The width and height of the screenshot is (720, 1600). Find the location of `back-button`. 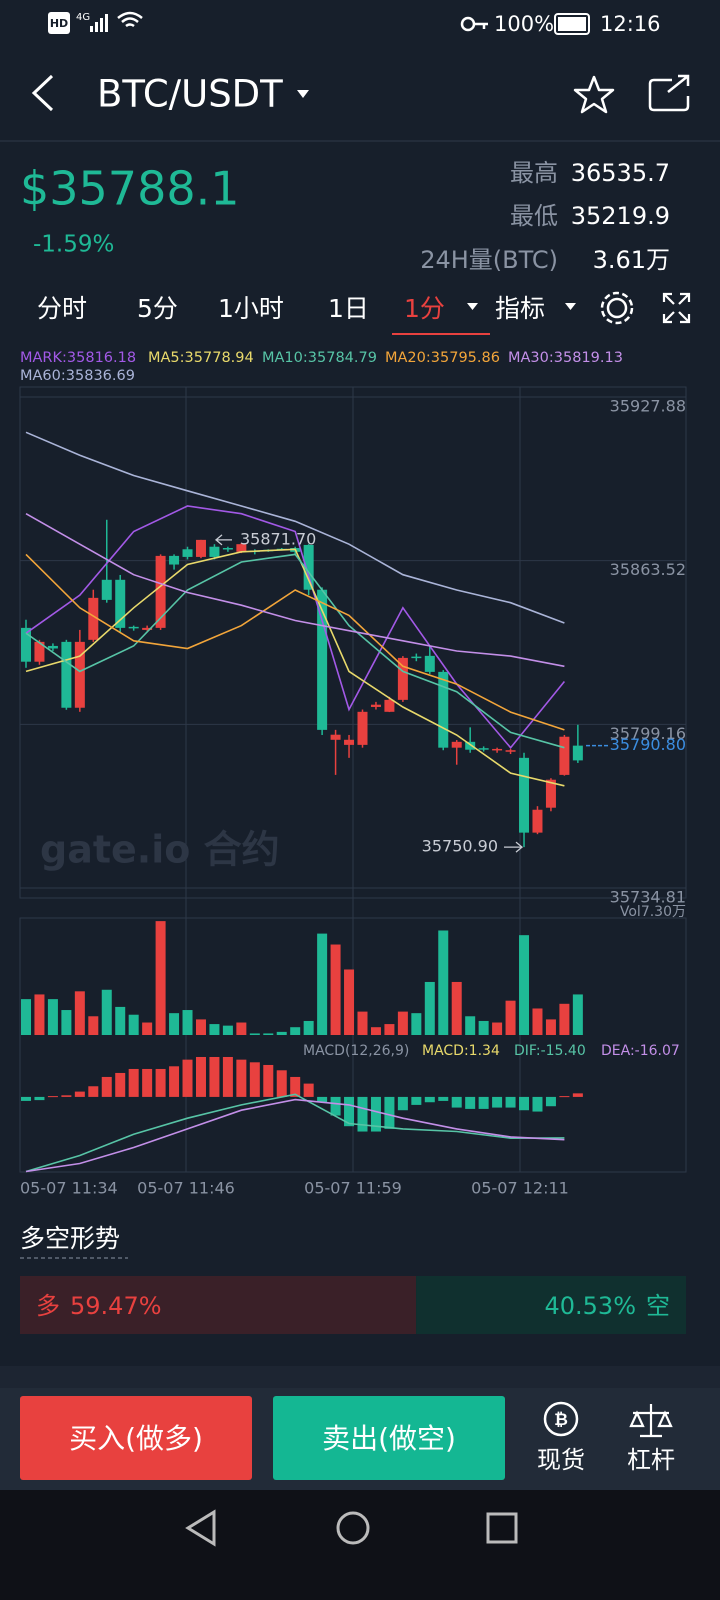

back-button is located at coordinates (42, 93).